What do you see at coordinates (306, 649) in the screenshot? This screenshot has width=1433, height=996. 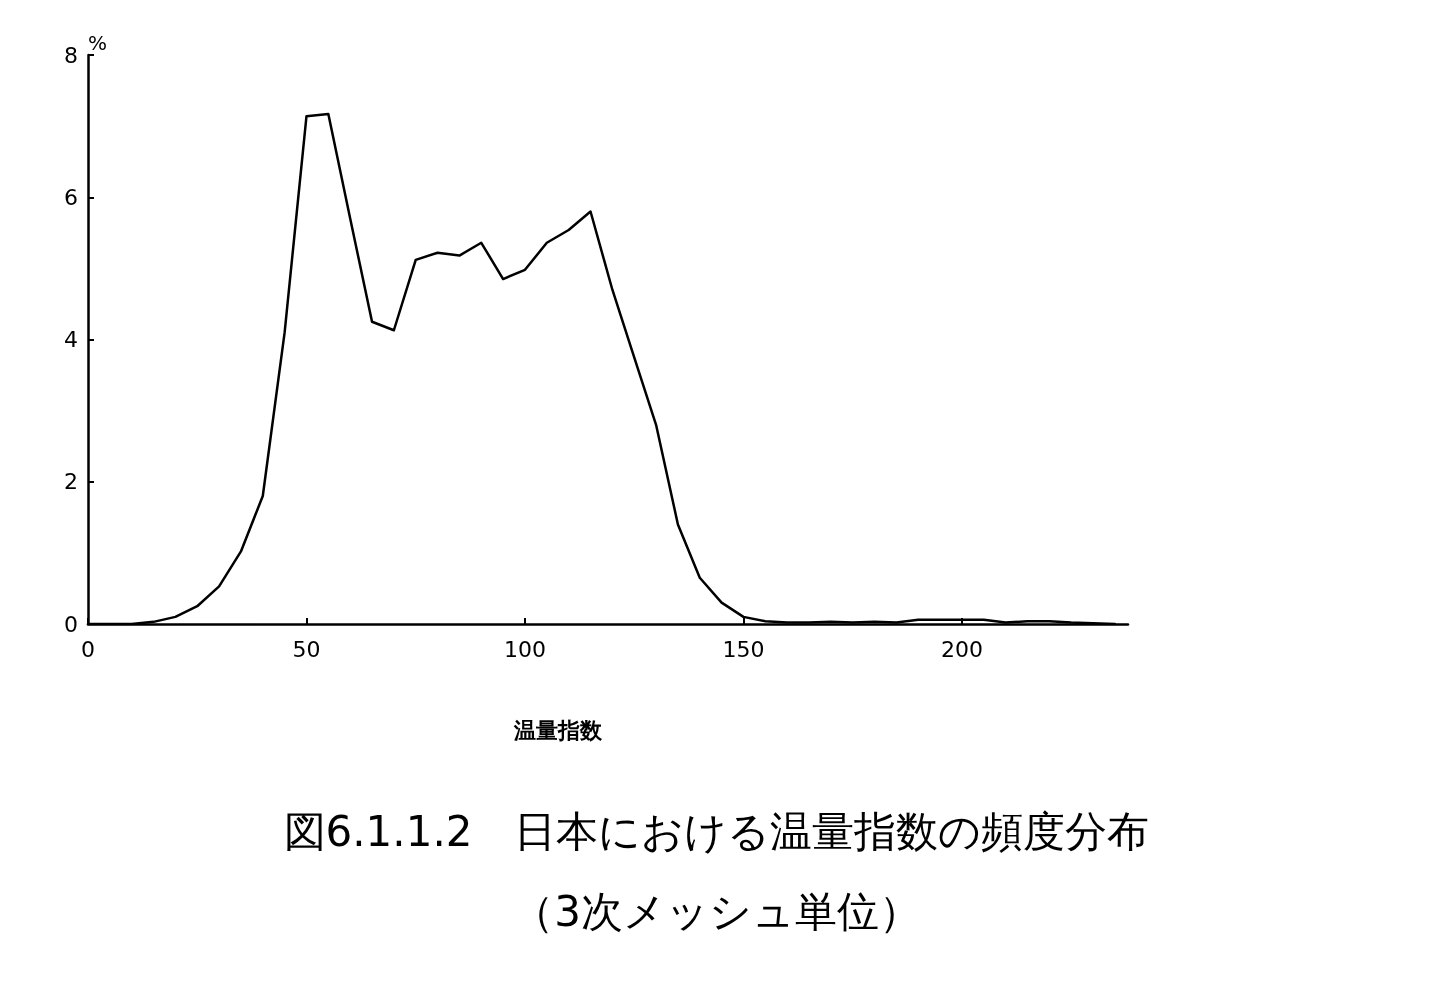 I see `x-tick-label: 50` at bounding box center [306, 649].